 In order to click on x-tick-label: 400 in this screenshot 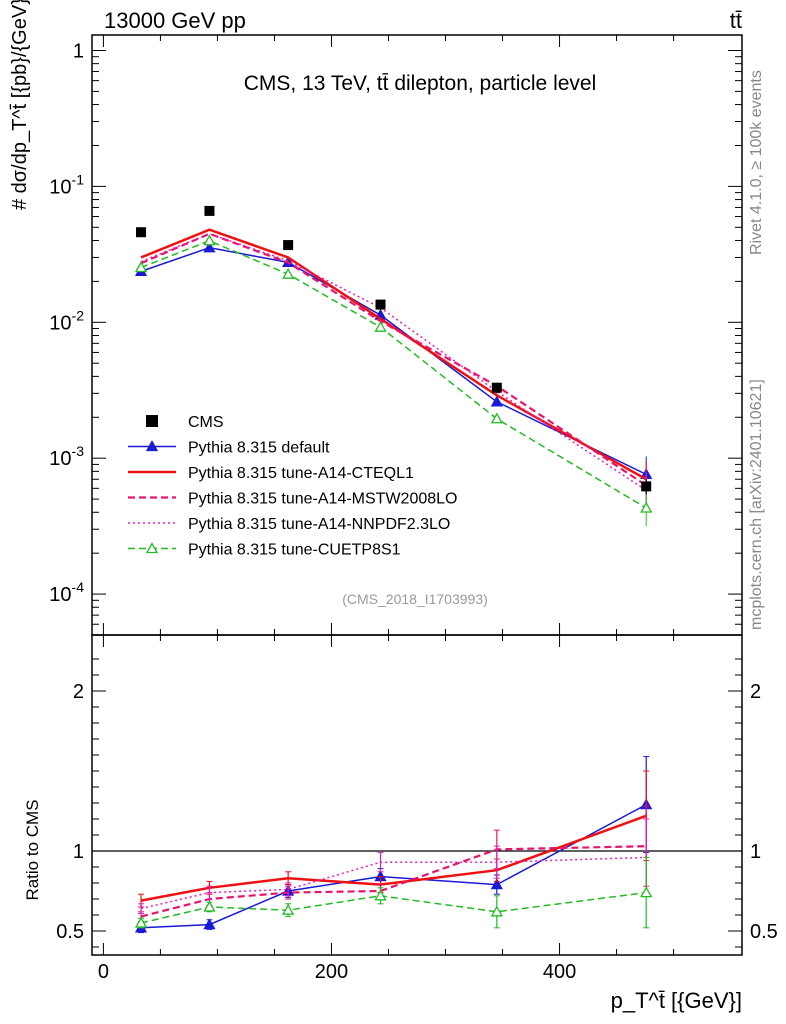, I will do `click(559, 972)`.